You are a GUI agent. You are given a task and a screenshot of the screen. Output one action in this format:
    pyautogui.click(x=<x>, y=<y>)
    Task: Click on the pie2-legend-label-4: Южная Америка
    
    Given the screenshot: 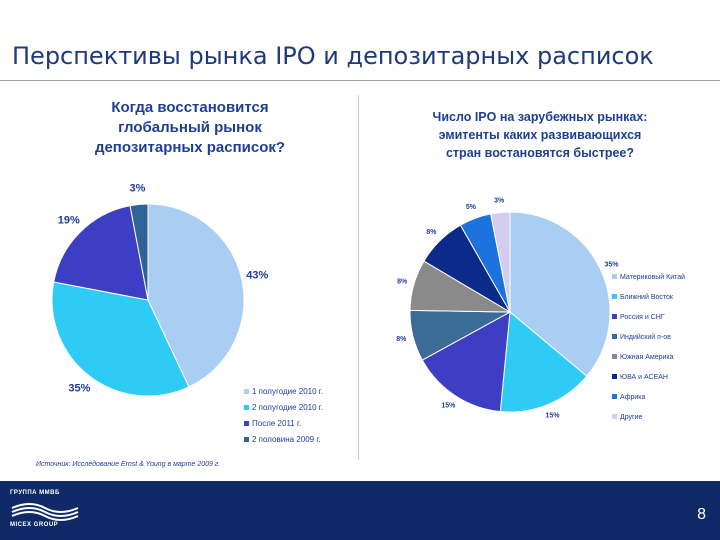 What is the action you would take?
    pyautogui.click(x=647, y=357)
    